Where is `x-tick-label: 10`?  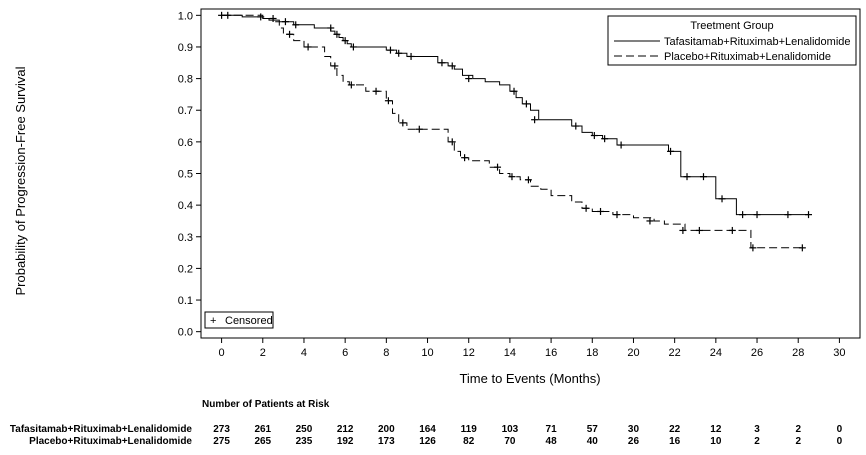 x-tick-label: 10 is located at coordinates (427, 353).